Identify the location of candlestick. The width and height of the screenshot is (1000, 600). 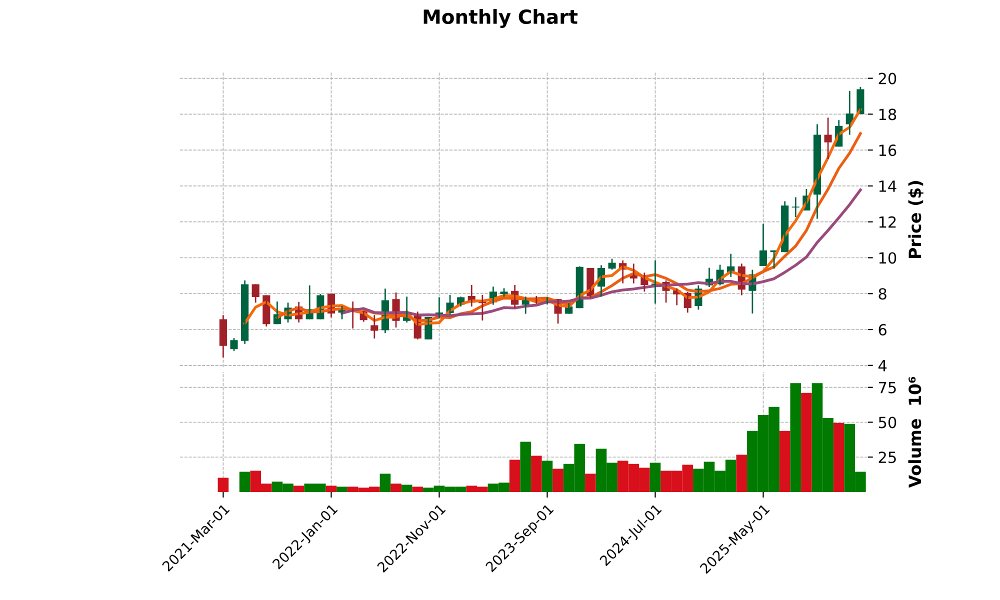
(234, 344).